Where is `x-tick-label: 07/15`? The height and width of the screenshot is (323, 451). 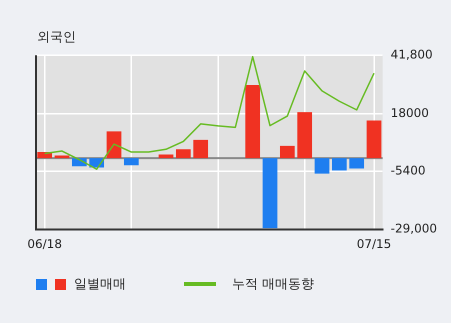
x-tick-label: 07/15 is located at coordinates (374, 243).